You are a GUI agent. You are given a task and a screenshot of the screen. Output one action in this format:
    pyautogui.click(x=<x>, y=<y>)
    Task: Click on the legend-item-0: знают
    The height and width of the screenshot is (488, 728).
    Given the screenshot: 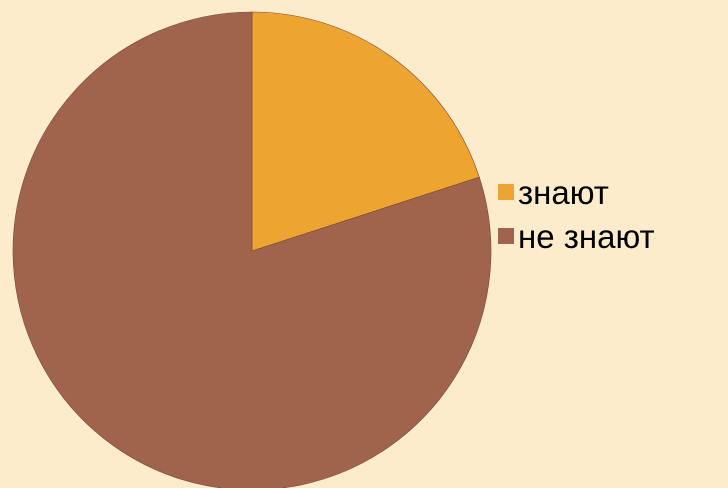 What is the action you would take?
    pyautogui.click(x=576, y=192)
    